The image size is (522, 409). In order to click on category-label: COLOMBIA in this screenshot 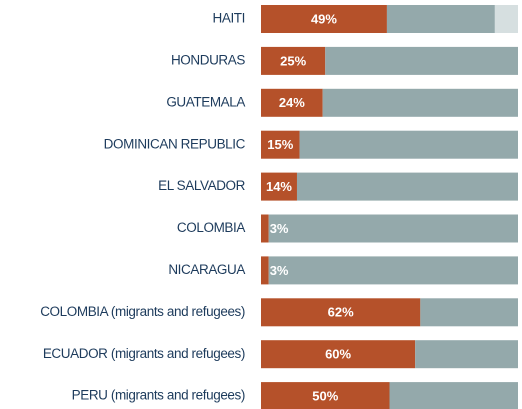, I will do `click(211, 227)`.